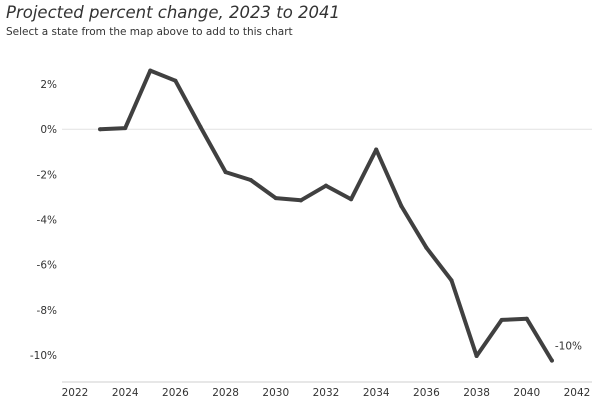 The image size is (597, 400). I want to click on y-tick-label: -6%, so click(47, 266).